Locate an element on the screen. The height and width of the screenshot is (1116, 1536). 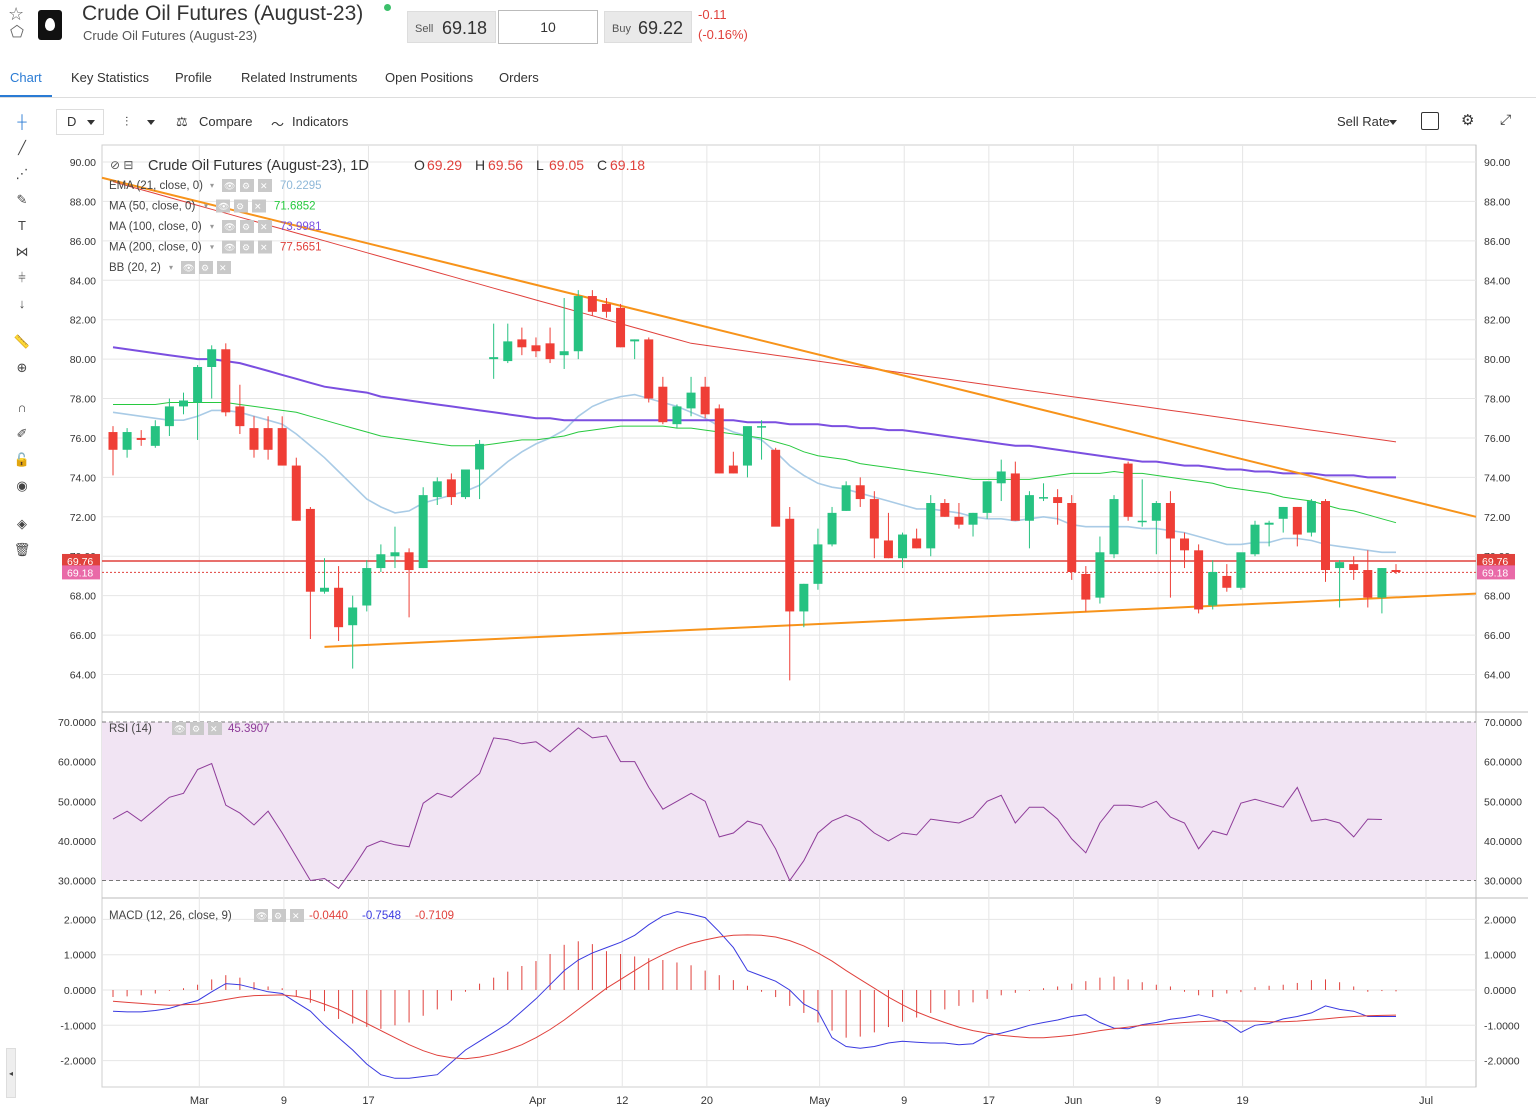
price-tag-right: 69.18 is located at coordinates (1495, 573).